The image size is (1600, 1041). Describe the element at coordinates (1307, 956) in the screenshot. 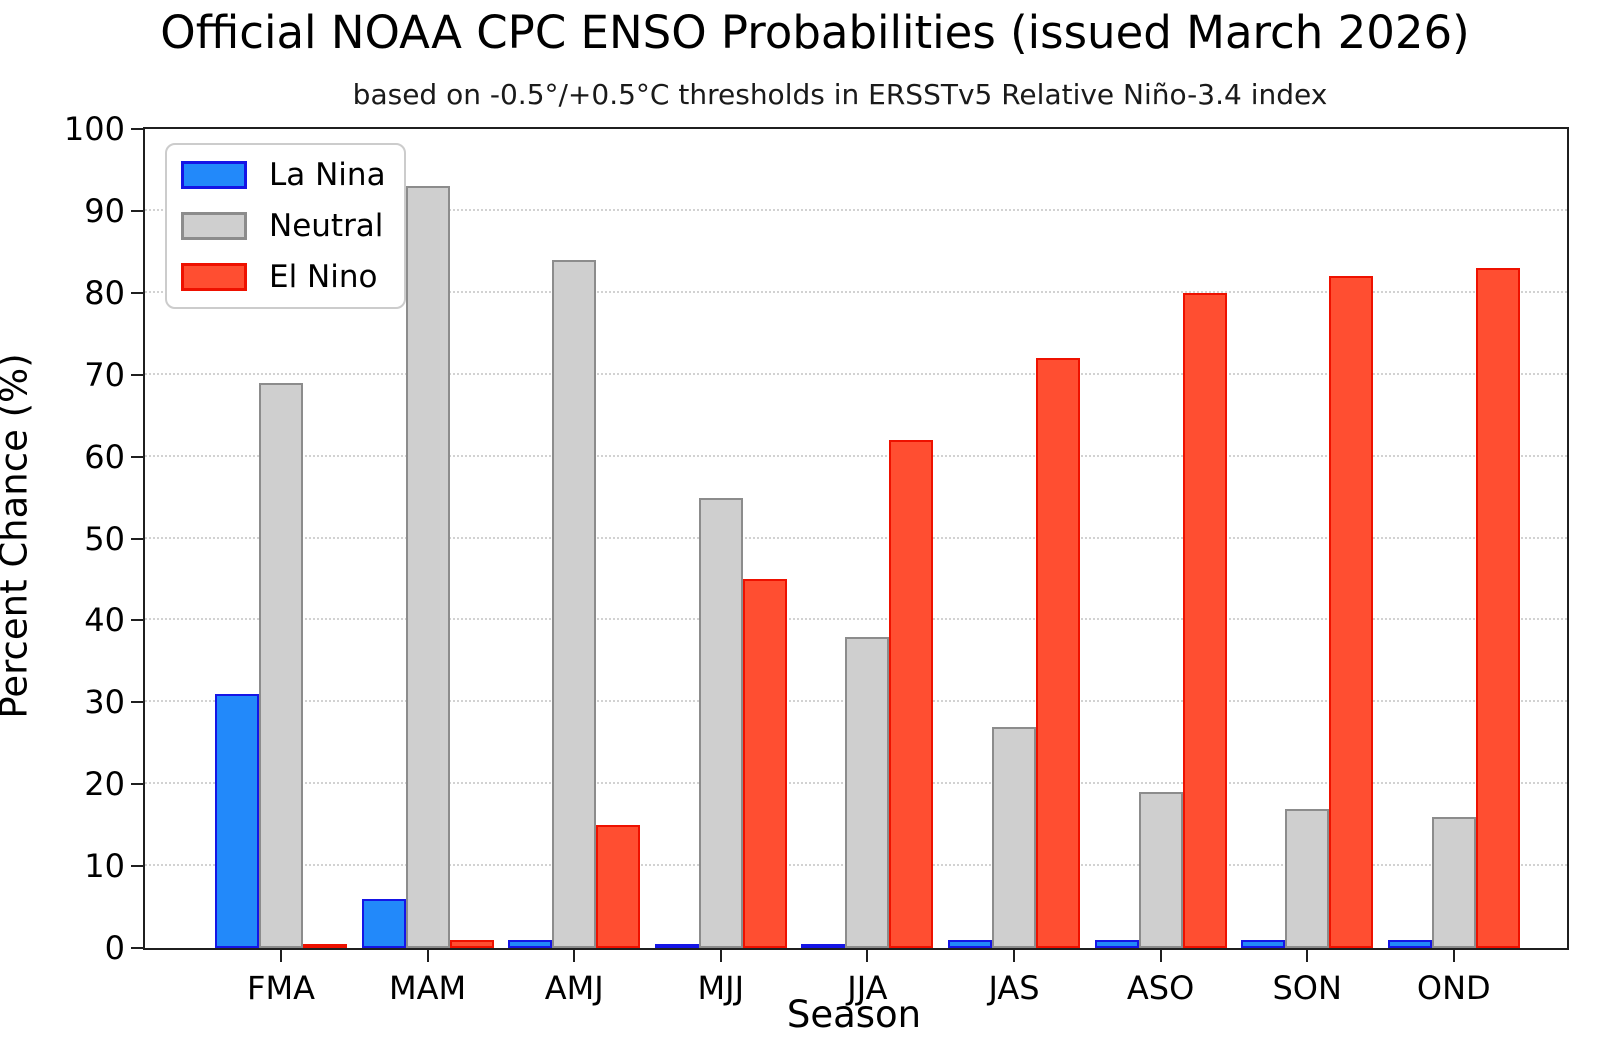

I see `x-tick-son` at that location.